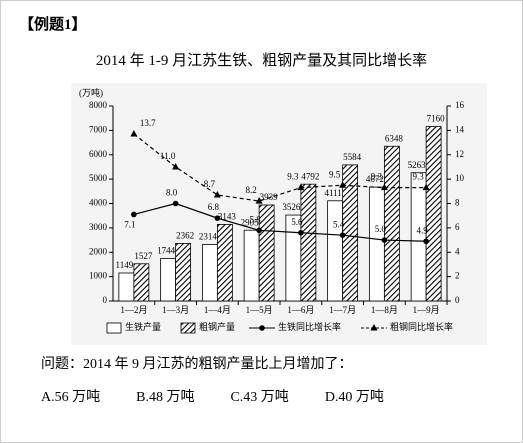 This screenshot has height=443, width=523. I want to click on y-axis-label: (万吨), so click(91, 92).